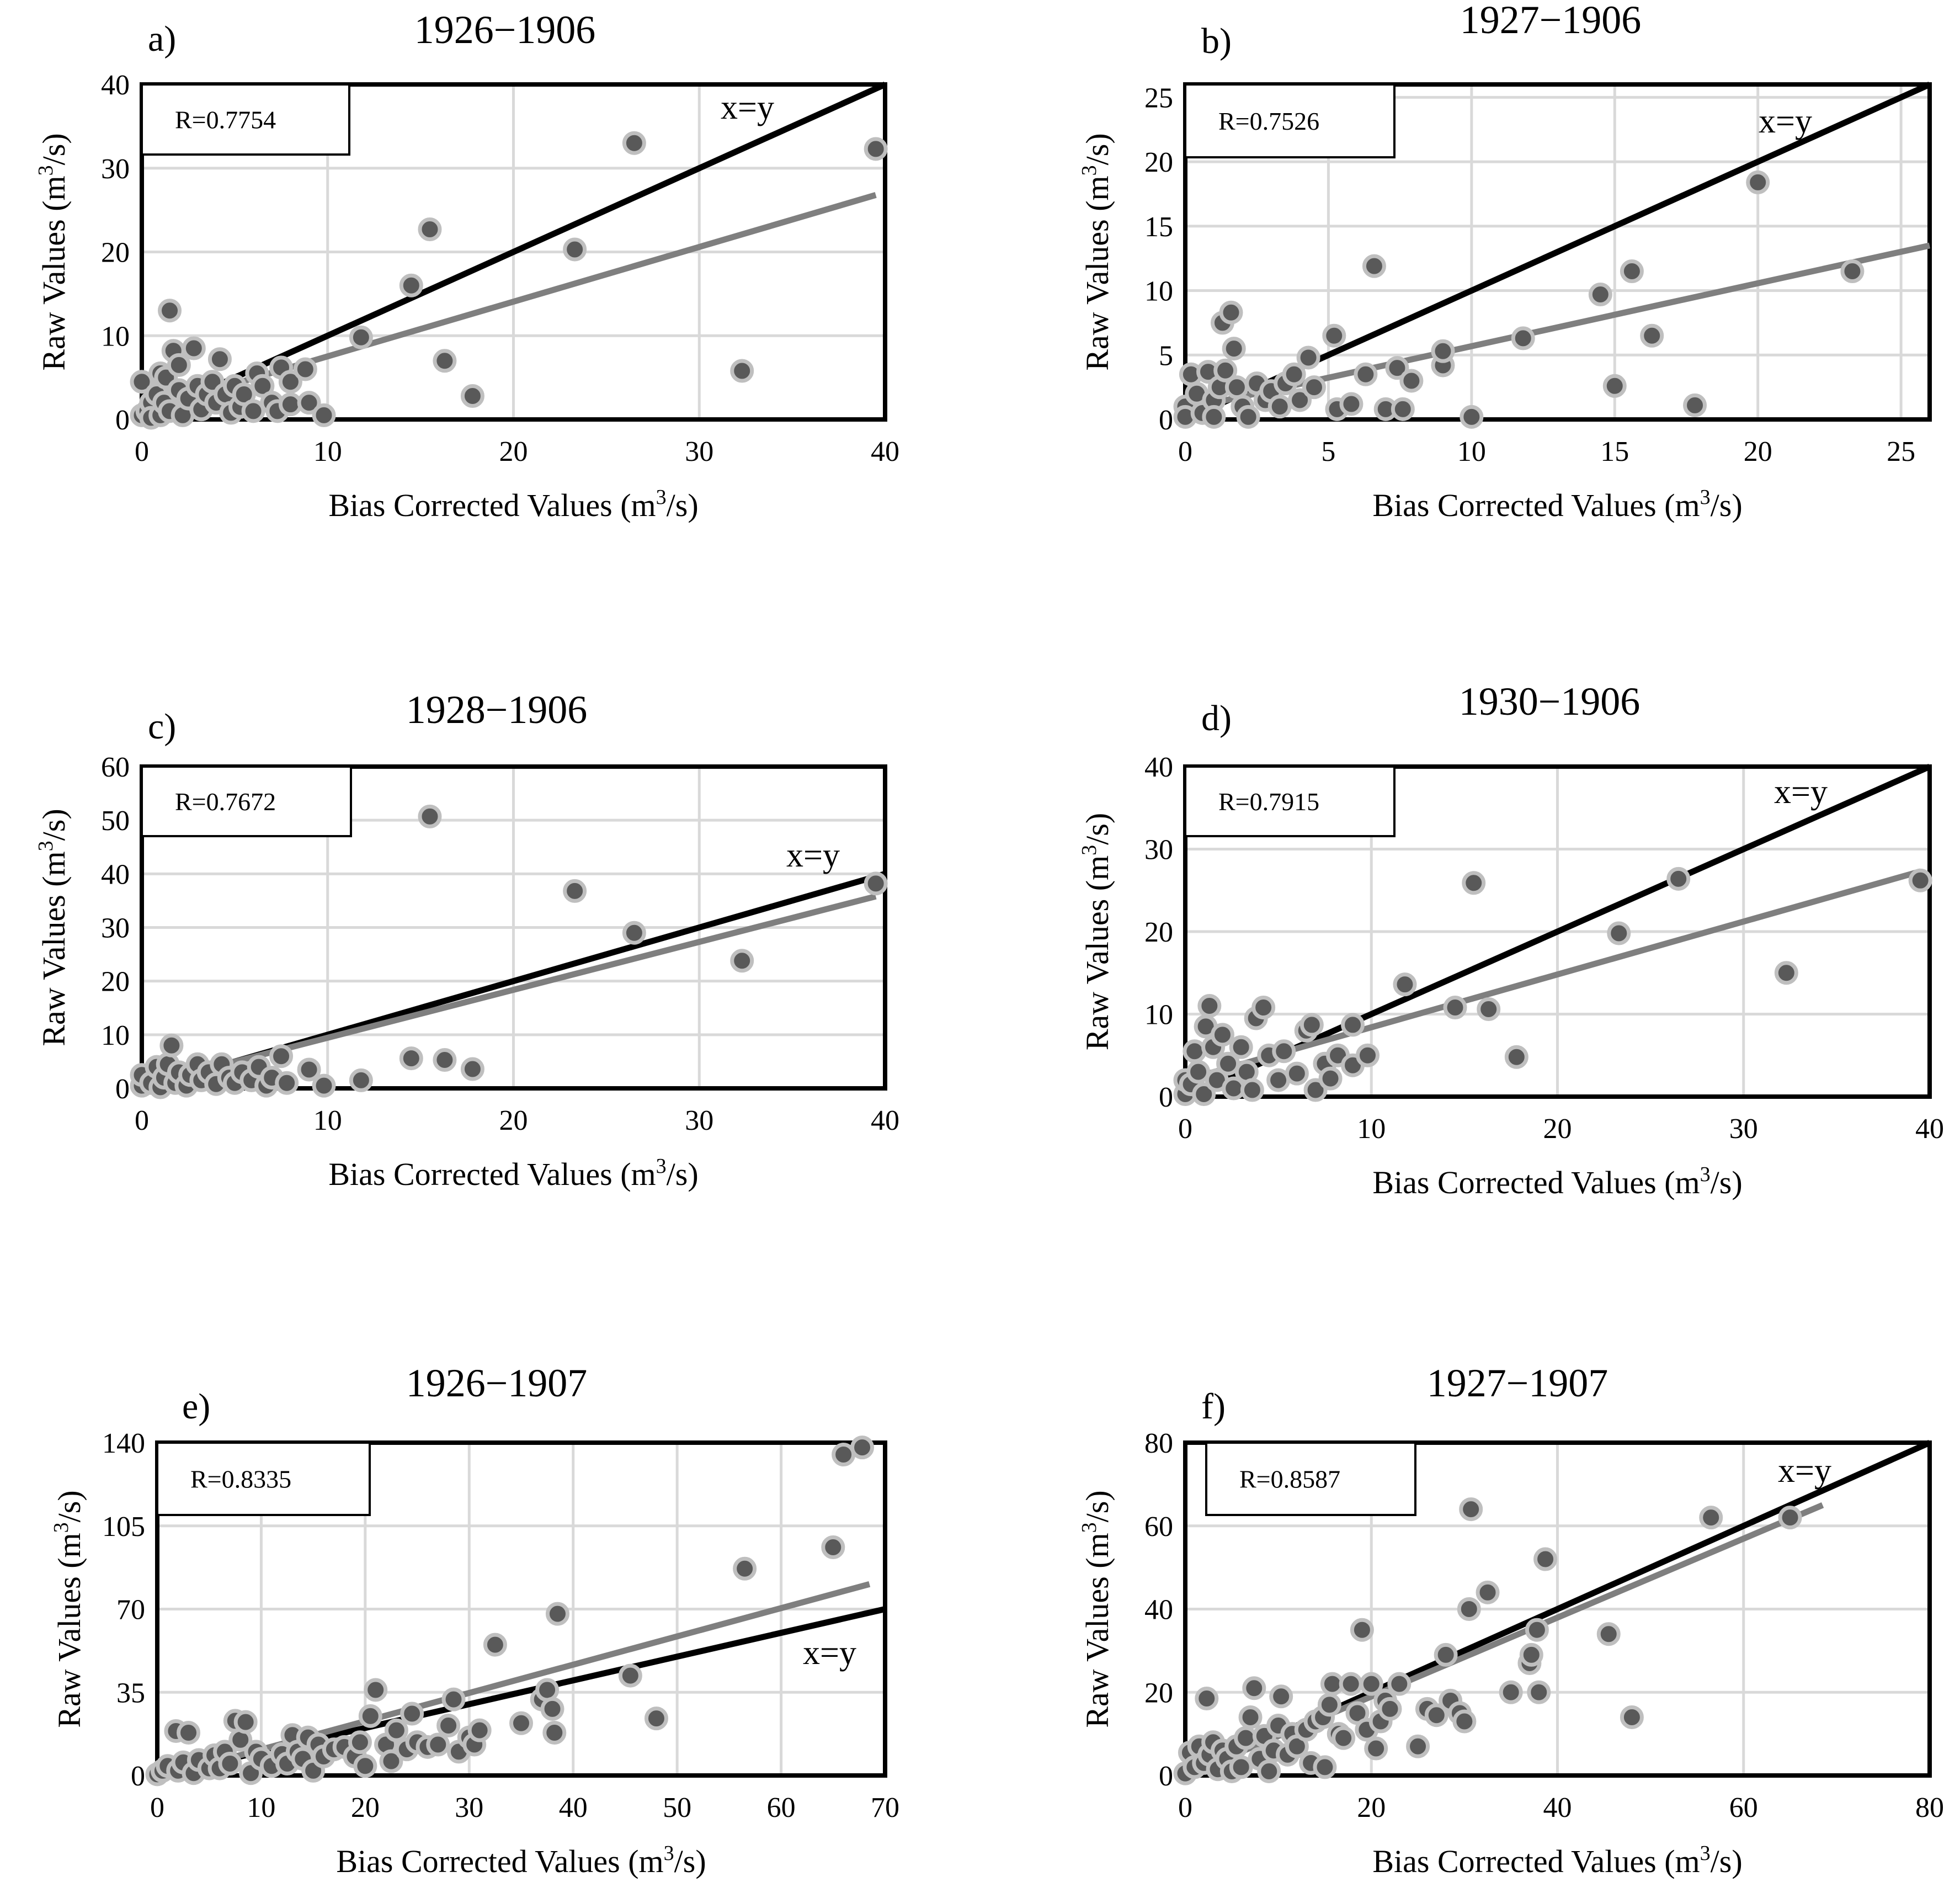 The width and height of the screenshot is (1960, 1898). What do you see at coordinates (513, 451) in the screenshot?
I see `x-tick-label: 20` at bounding box center [513, 451].